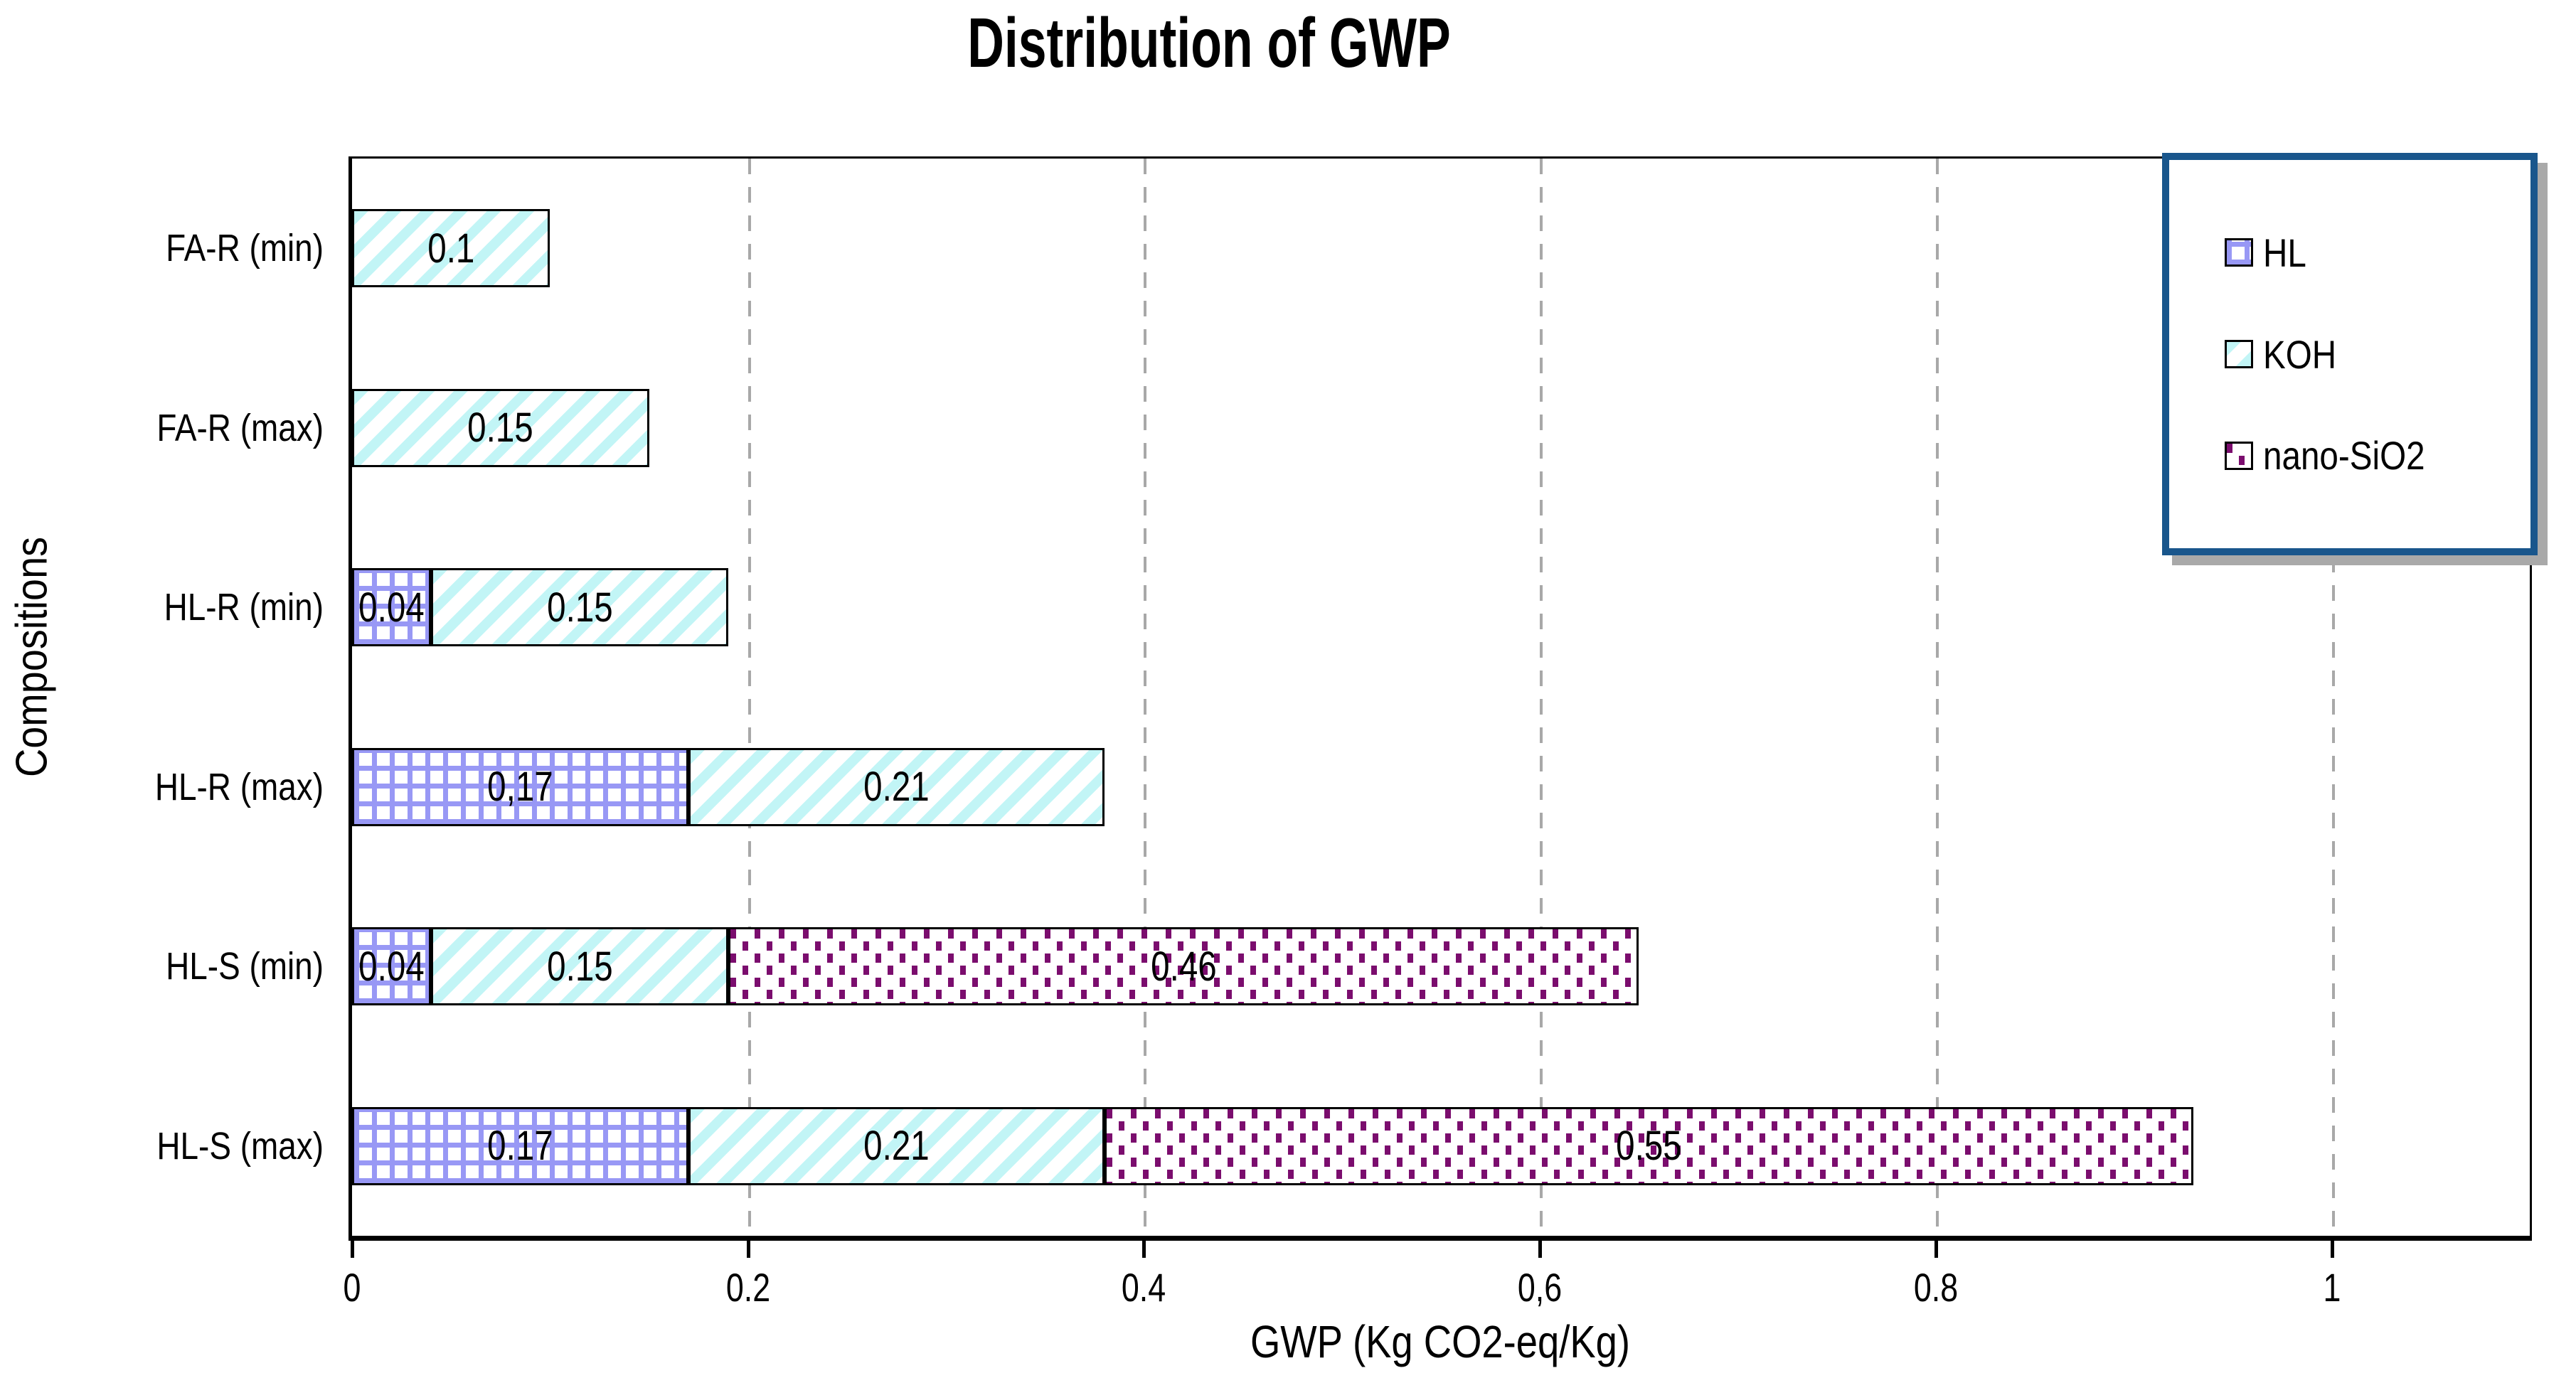  Describe the element at coordinates (2239, 252) in the screenshot. I see `hl-pattern-swatch` at that location.